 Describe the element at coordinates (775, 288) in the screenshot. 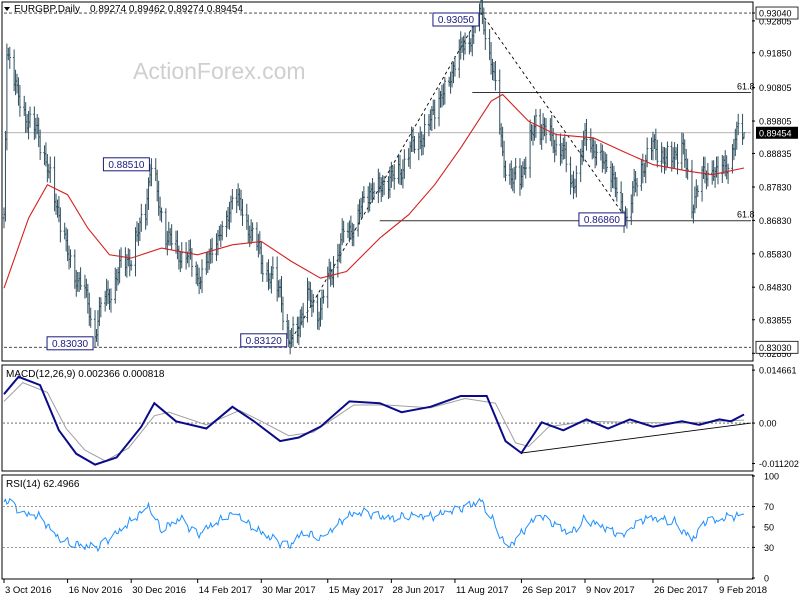

I see `price-axis-label: 0.84830` at that location.